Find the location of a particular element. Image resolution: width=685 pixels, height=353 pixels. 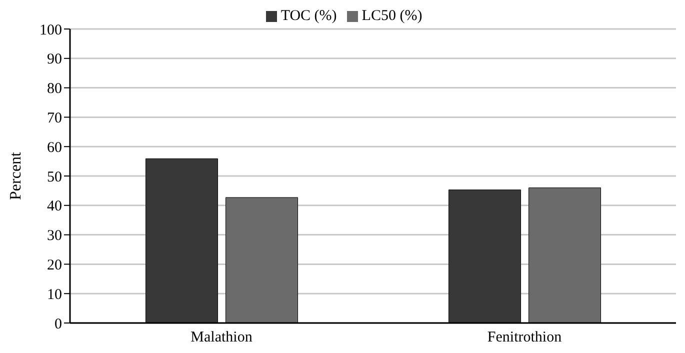

x-tick-label: Fenitrothion is located at coordinates (524, 338).